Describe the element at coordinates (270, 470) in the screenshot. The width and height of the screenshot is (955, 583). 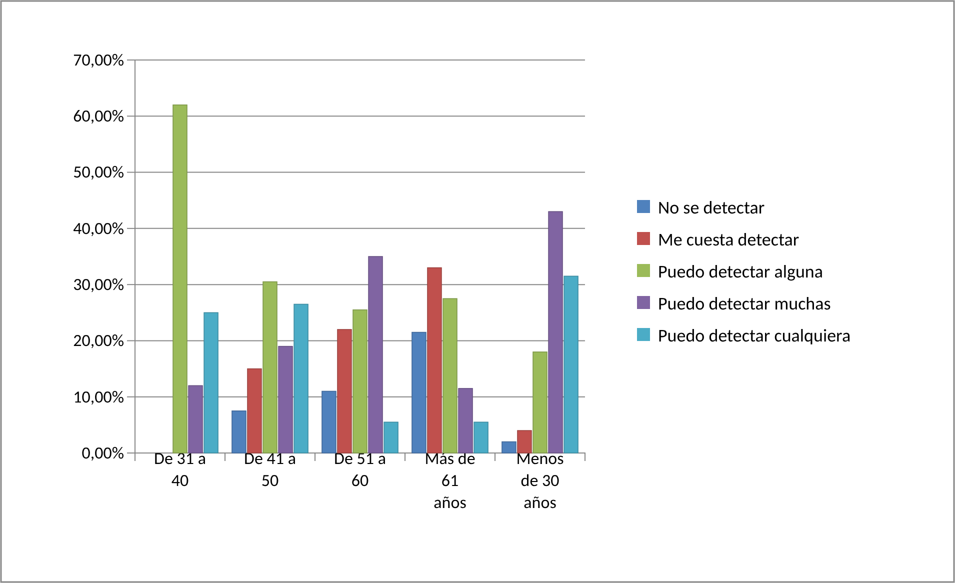
I see `x-tick-label: De 41 a 50` at that location.